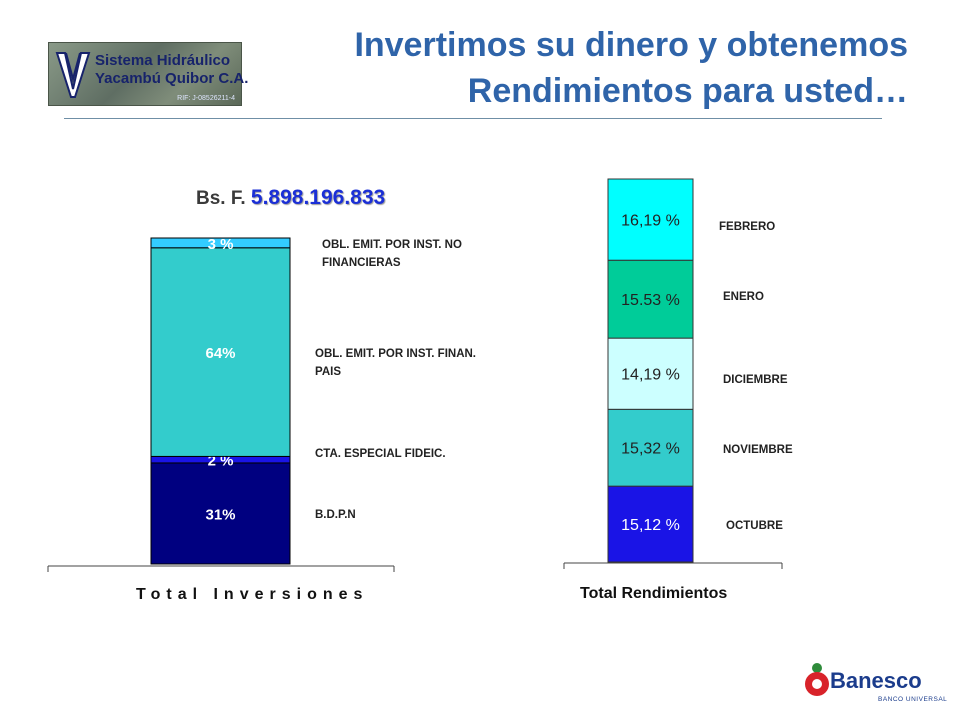  What do you see at coordinates (422, 254) in the screenshot?
I see `legend-no-financieras: OBL. EMIT. POR INST. NO FINANCIERAS` at bounding box center [422, 254].